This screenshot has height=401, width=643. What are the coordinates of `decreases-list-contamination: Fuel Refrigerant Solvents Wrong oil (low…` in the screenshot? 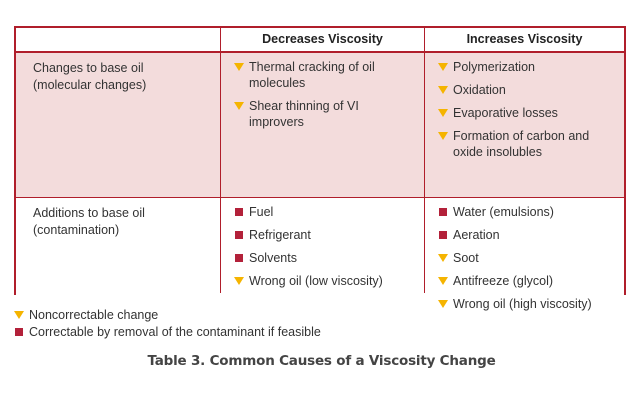 It's located at (324, 250).